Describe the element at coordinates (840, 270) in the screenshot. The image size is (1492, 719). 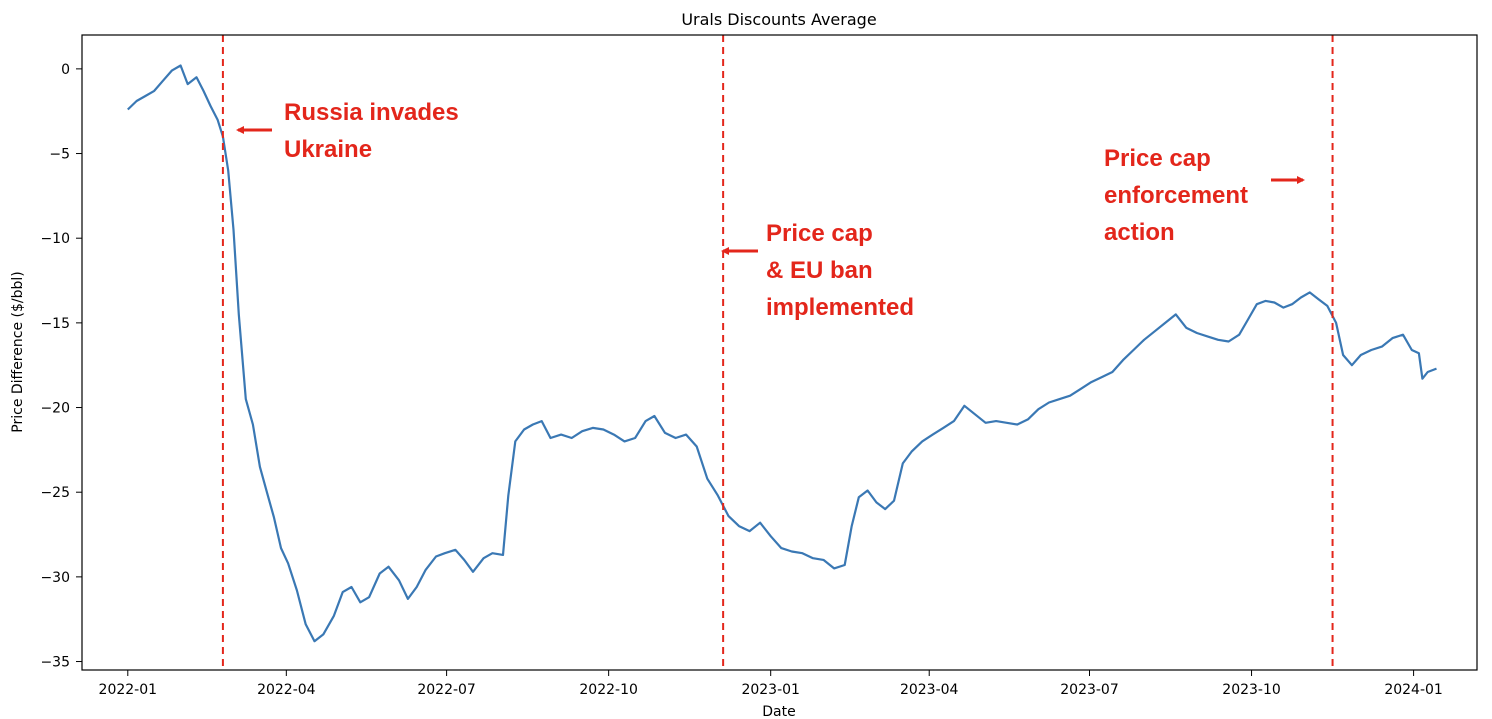
I see `annotation-text: Price cap & EU ban implemented` at that location.